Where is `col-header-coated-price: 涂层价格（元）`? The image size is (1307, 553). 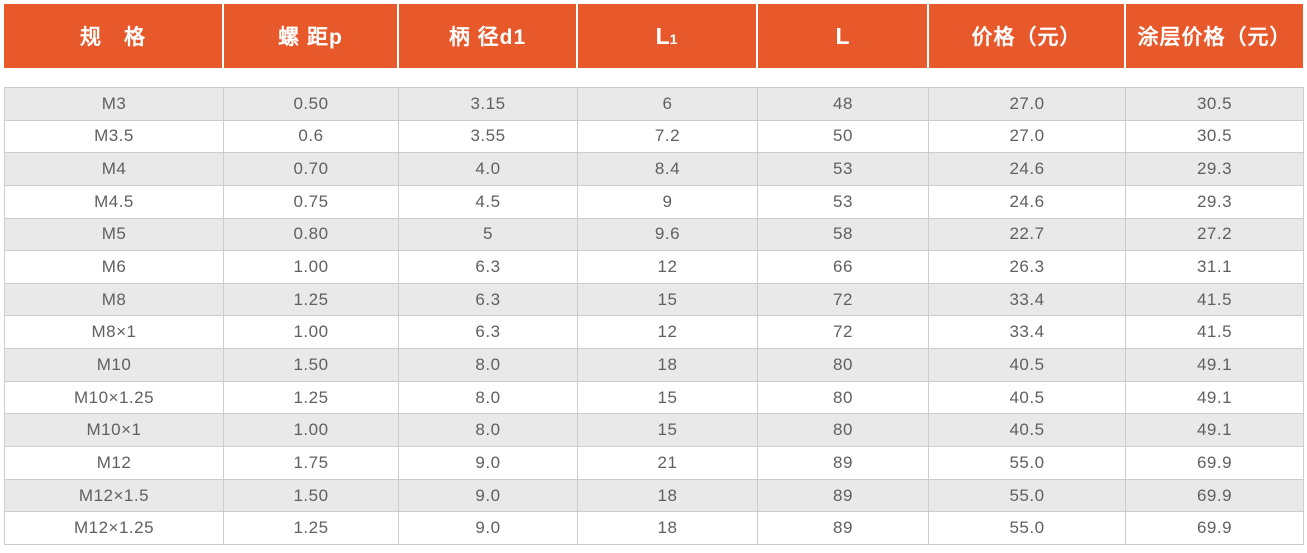
col-header-coated-price: 涂层价格（元） is located at coordinates (1213, 36).